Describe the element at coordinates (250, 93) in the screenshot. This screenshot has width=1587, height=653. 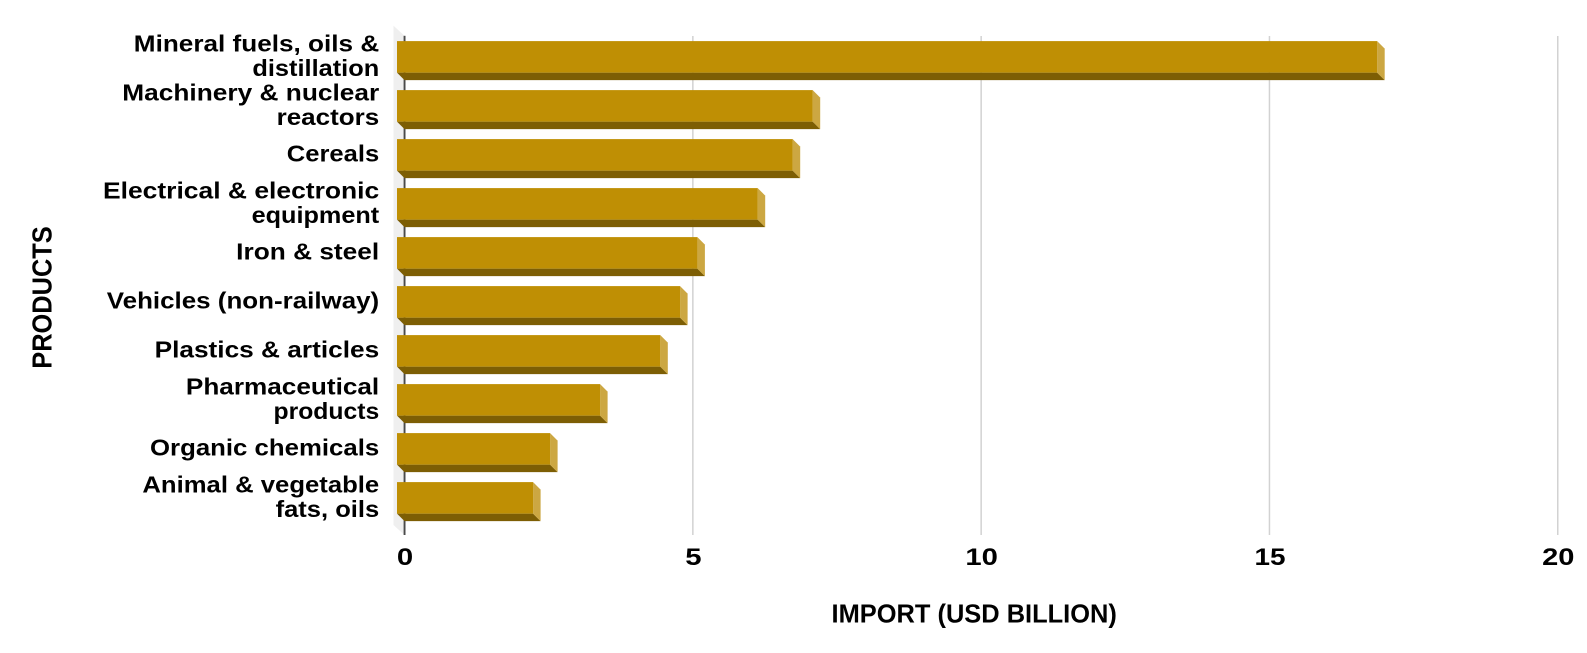
I see `svg-text: Machinery & nuclear` at that location.